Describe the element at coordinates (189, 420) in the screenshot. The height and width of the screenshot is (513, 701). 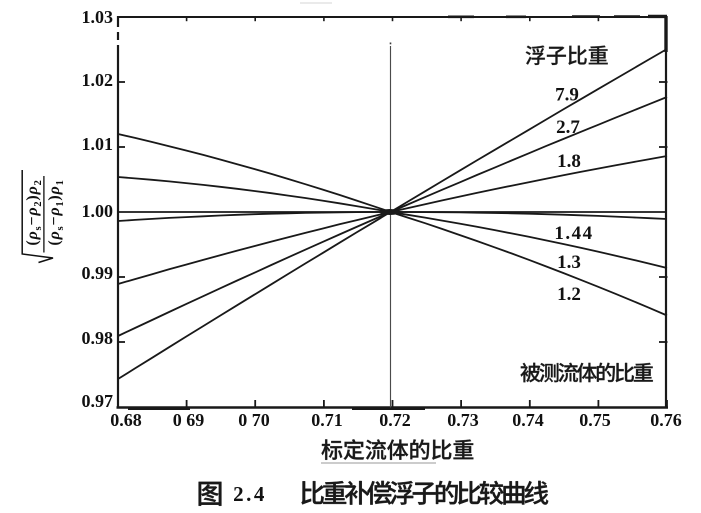
I see `svg-text: 0 69` at that location.